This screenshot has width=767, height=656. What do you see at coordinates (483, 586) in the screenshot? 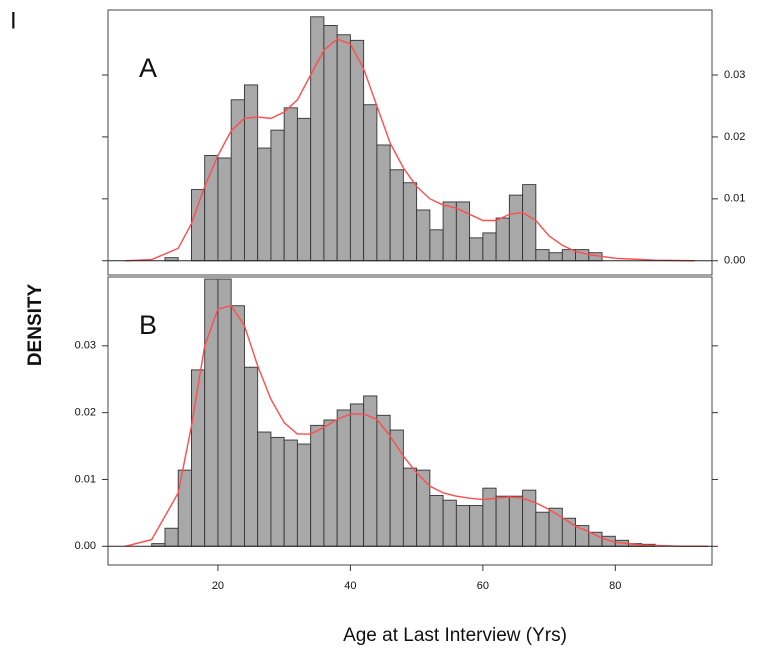
I see `x-tick-label: 60` at bounding box center [483, 586].